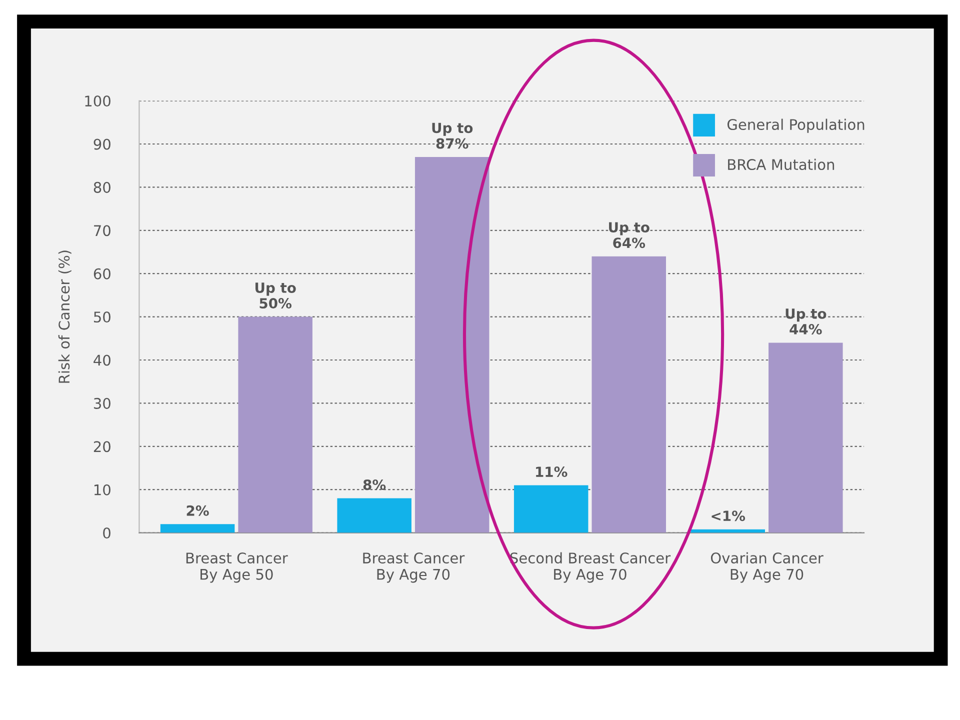 The height and width of the screenshot is (720, 960). I want to click on y-tick-label: 30, so click(102, 403).